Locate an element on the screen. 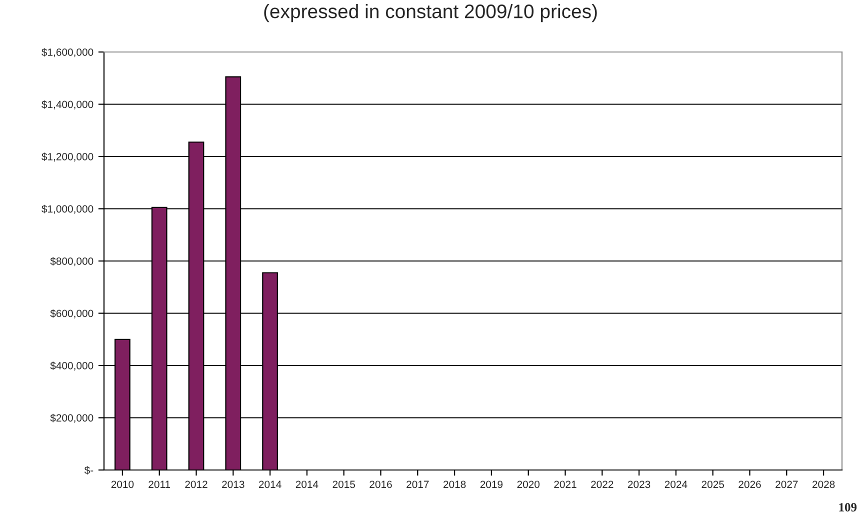  x-tick-label: 2024 is located at coordinates (676, 484).